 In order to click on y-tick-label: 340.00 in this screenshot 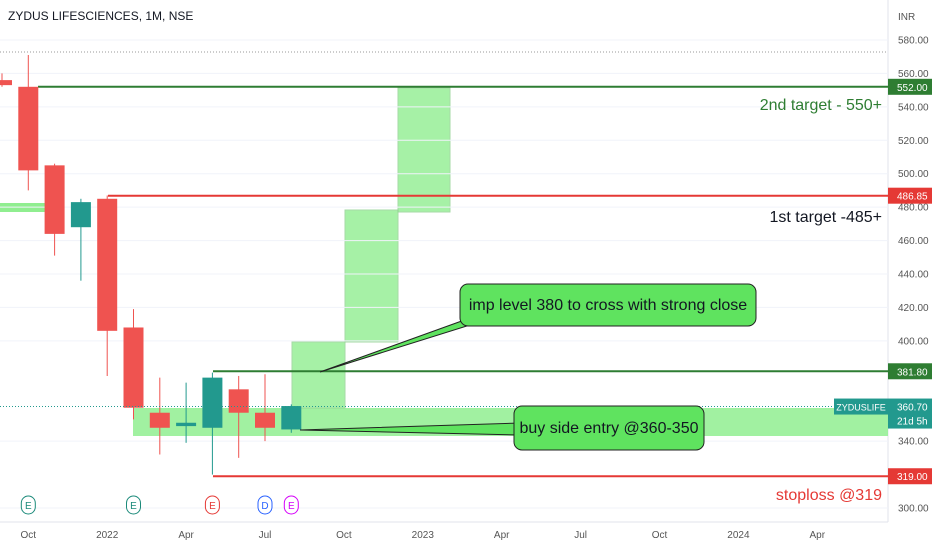, I will do `click(913, 442)`.